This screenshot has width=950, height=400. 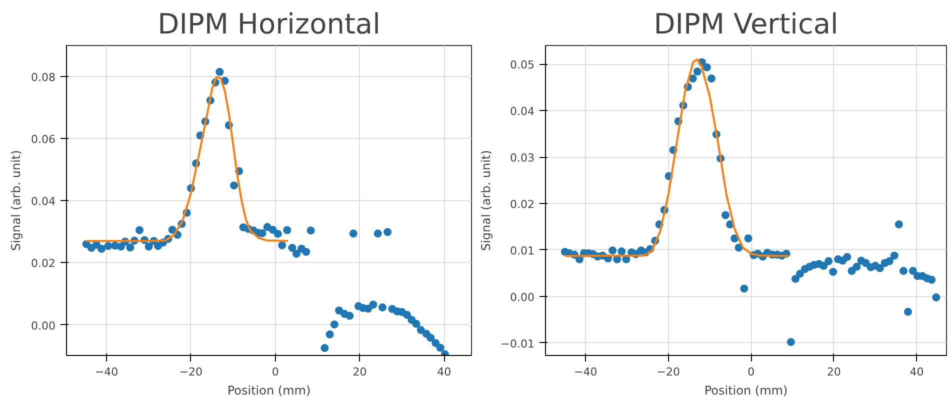 I want to click on y-tick-label: 0.06, so click(x=43, y=139).